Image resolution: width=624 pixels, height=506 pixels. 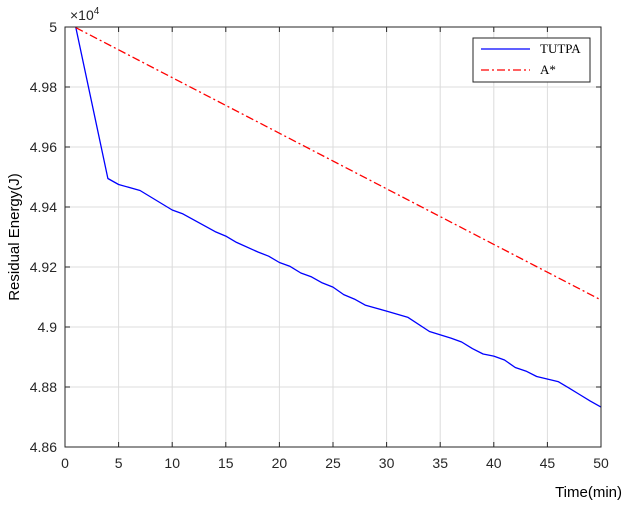 I want to click on y-tick-label: 5, so click(x=53, y=27).